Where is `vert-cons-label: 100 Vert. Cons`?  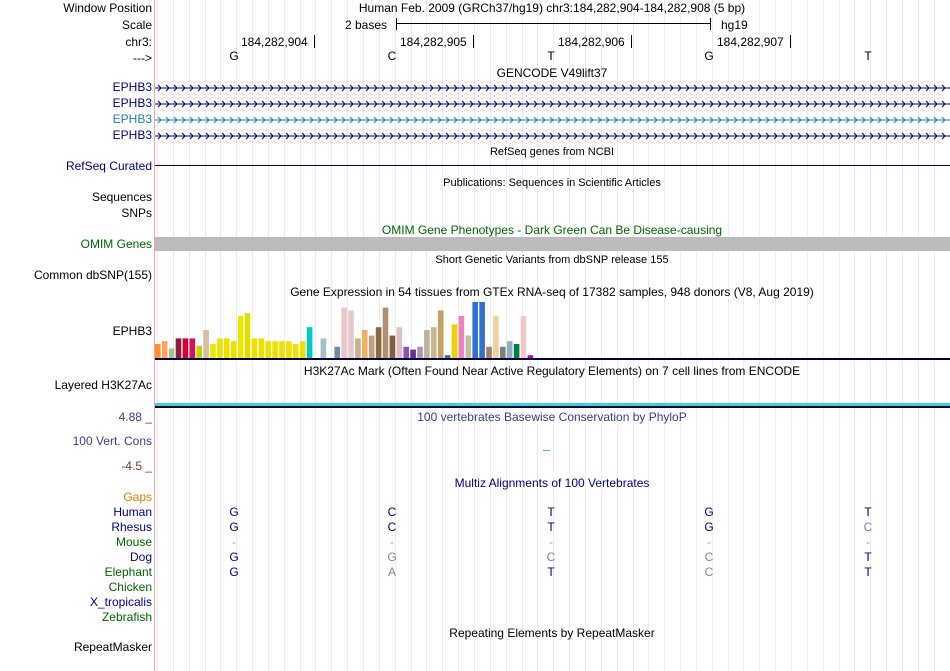
vert-cons-label: 100 Vert. Cons is located at coordinates (112, 441).